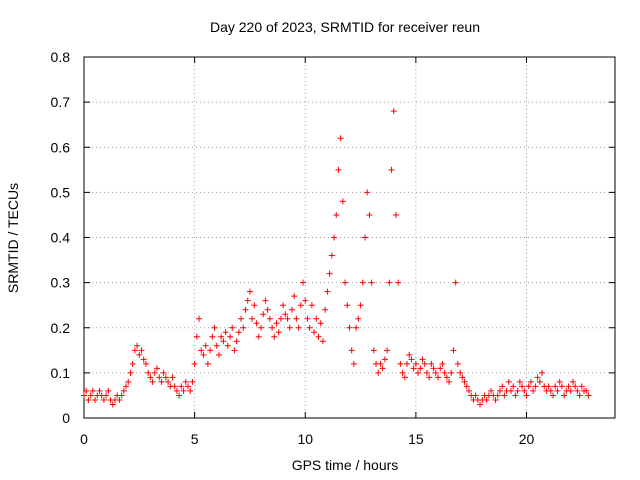 This screenshot has width=640, height=480. Describe the element at coordinates (195, 439) in the screenshot. I see `x-tick-label: 5` at that location.